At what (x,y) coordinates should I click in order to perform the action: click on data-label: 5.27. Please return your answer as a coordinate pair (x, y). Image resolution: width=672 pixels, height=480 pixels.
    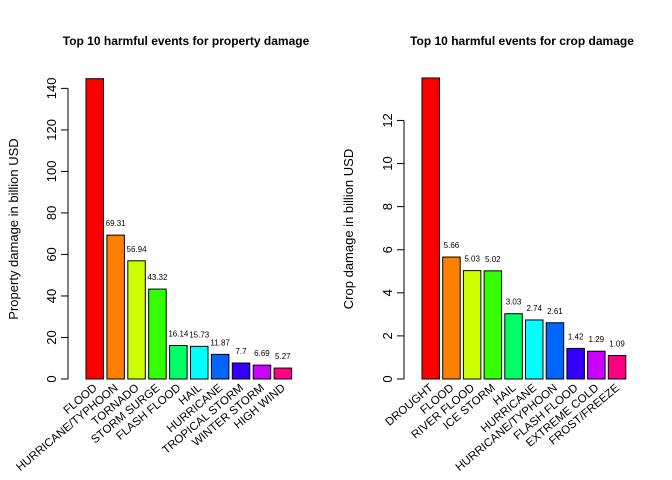
    Looking at the image, I should click on (283, 356).